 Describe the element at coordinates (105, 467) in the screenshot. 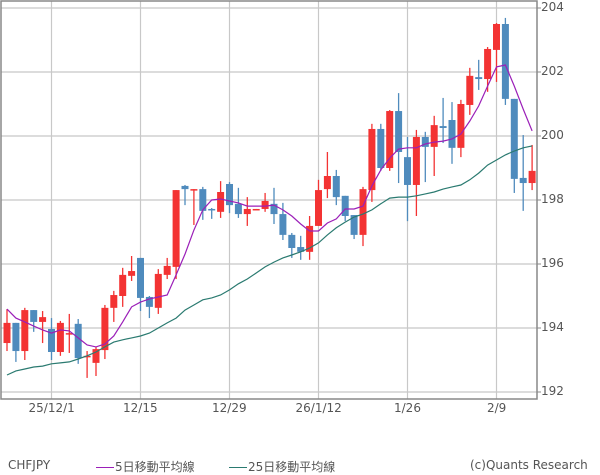

I see `ma5-swatch-icon` at that location.